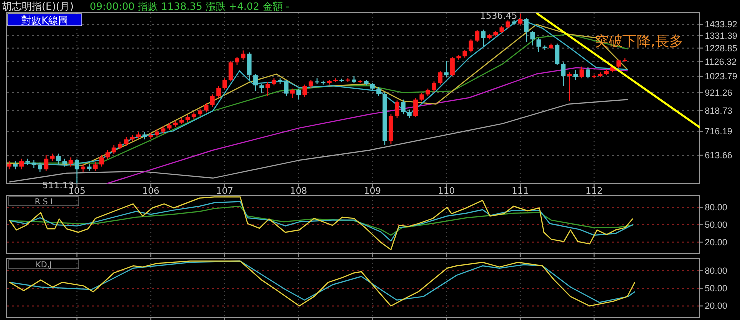 Image resolution: width=740 pixels, height=320 pixels. I want to click on x-tick-label: 109, so click(373, 192).